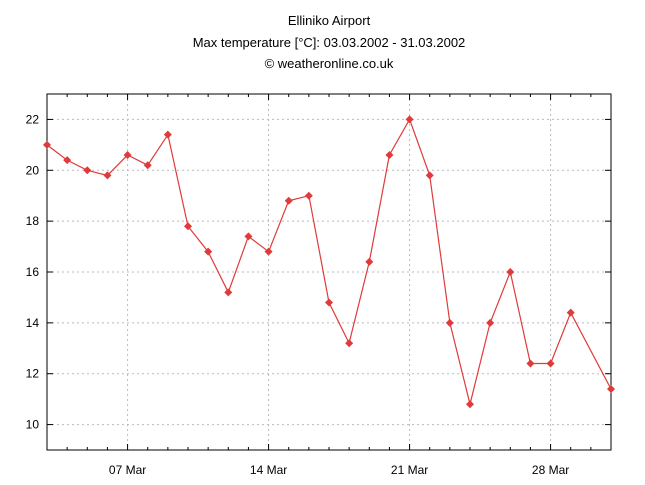  Describe the element at coordinates (33, 374) in the screenshot. I see `y-tick-label: 12` at that location.